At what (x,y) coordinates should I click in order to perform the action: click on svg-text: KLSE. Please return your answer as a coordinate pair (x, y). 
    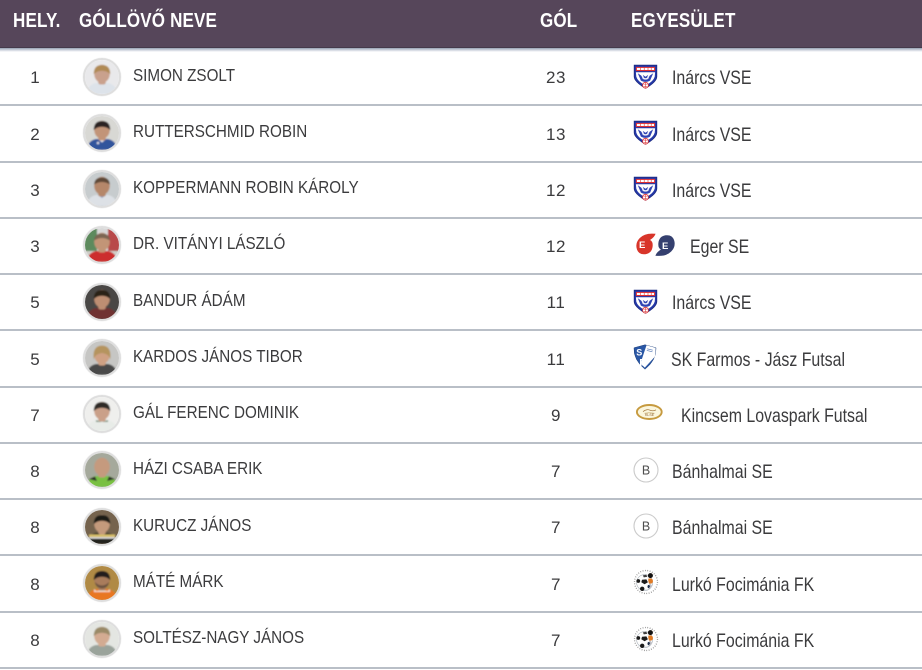
    Looking at the image, I should click on (650, 415).